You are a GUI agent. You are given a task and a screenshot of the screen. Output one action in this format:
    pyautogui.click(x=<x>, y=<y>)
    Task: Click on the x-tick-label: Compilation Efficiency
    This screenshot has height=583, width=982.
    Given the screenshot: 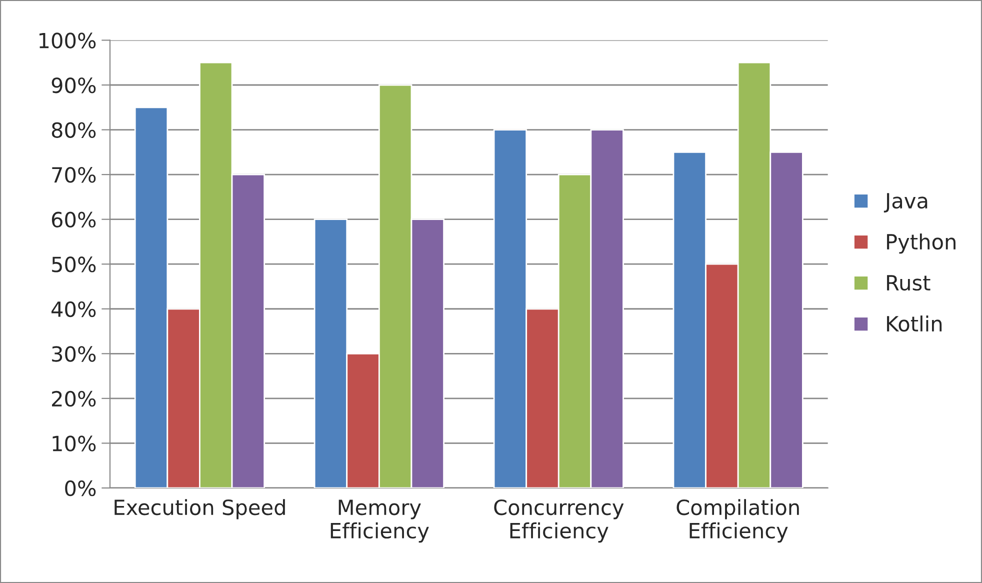 What is the action you would take?
    pyautogui.click(x=737, y=521)
    